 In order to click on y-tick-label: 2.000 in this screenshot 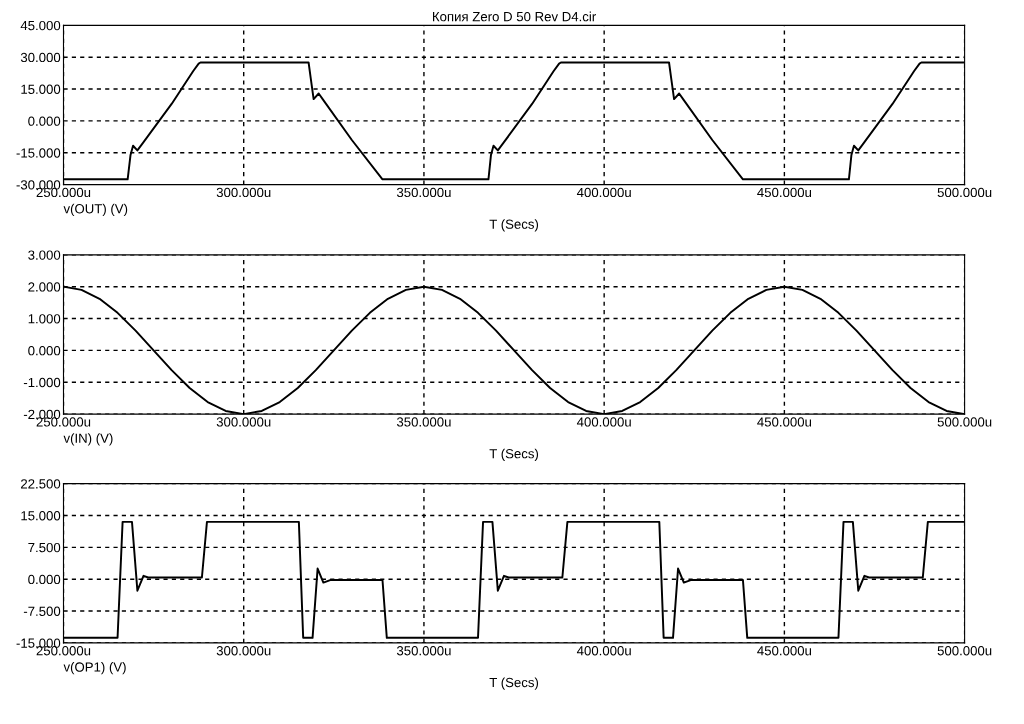, I will do `click(44, 287)`.